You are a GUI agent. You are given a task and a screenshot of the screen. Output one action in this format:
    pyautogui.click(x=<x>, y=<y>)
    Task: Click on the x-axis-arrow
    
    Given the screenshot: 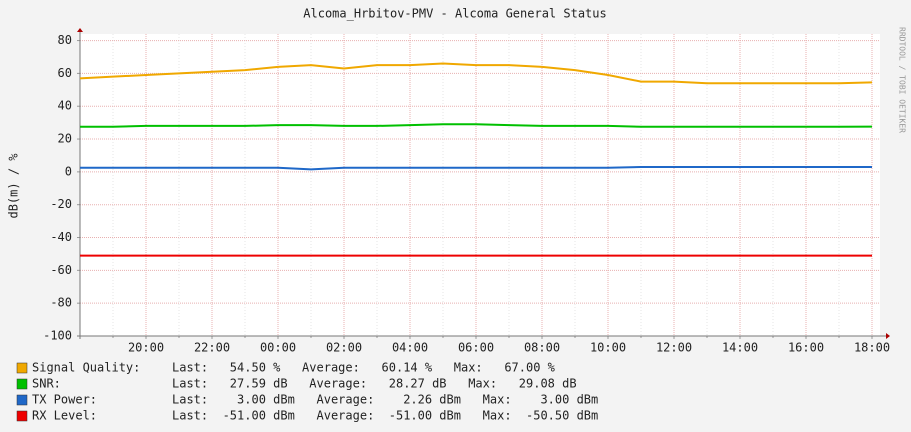 What is the action you would take?
    pyautogui.click(x=888, y=336)
    